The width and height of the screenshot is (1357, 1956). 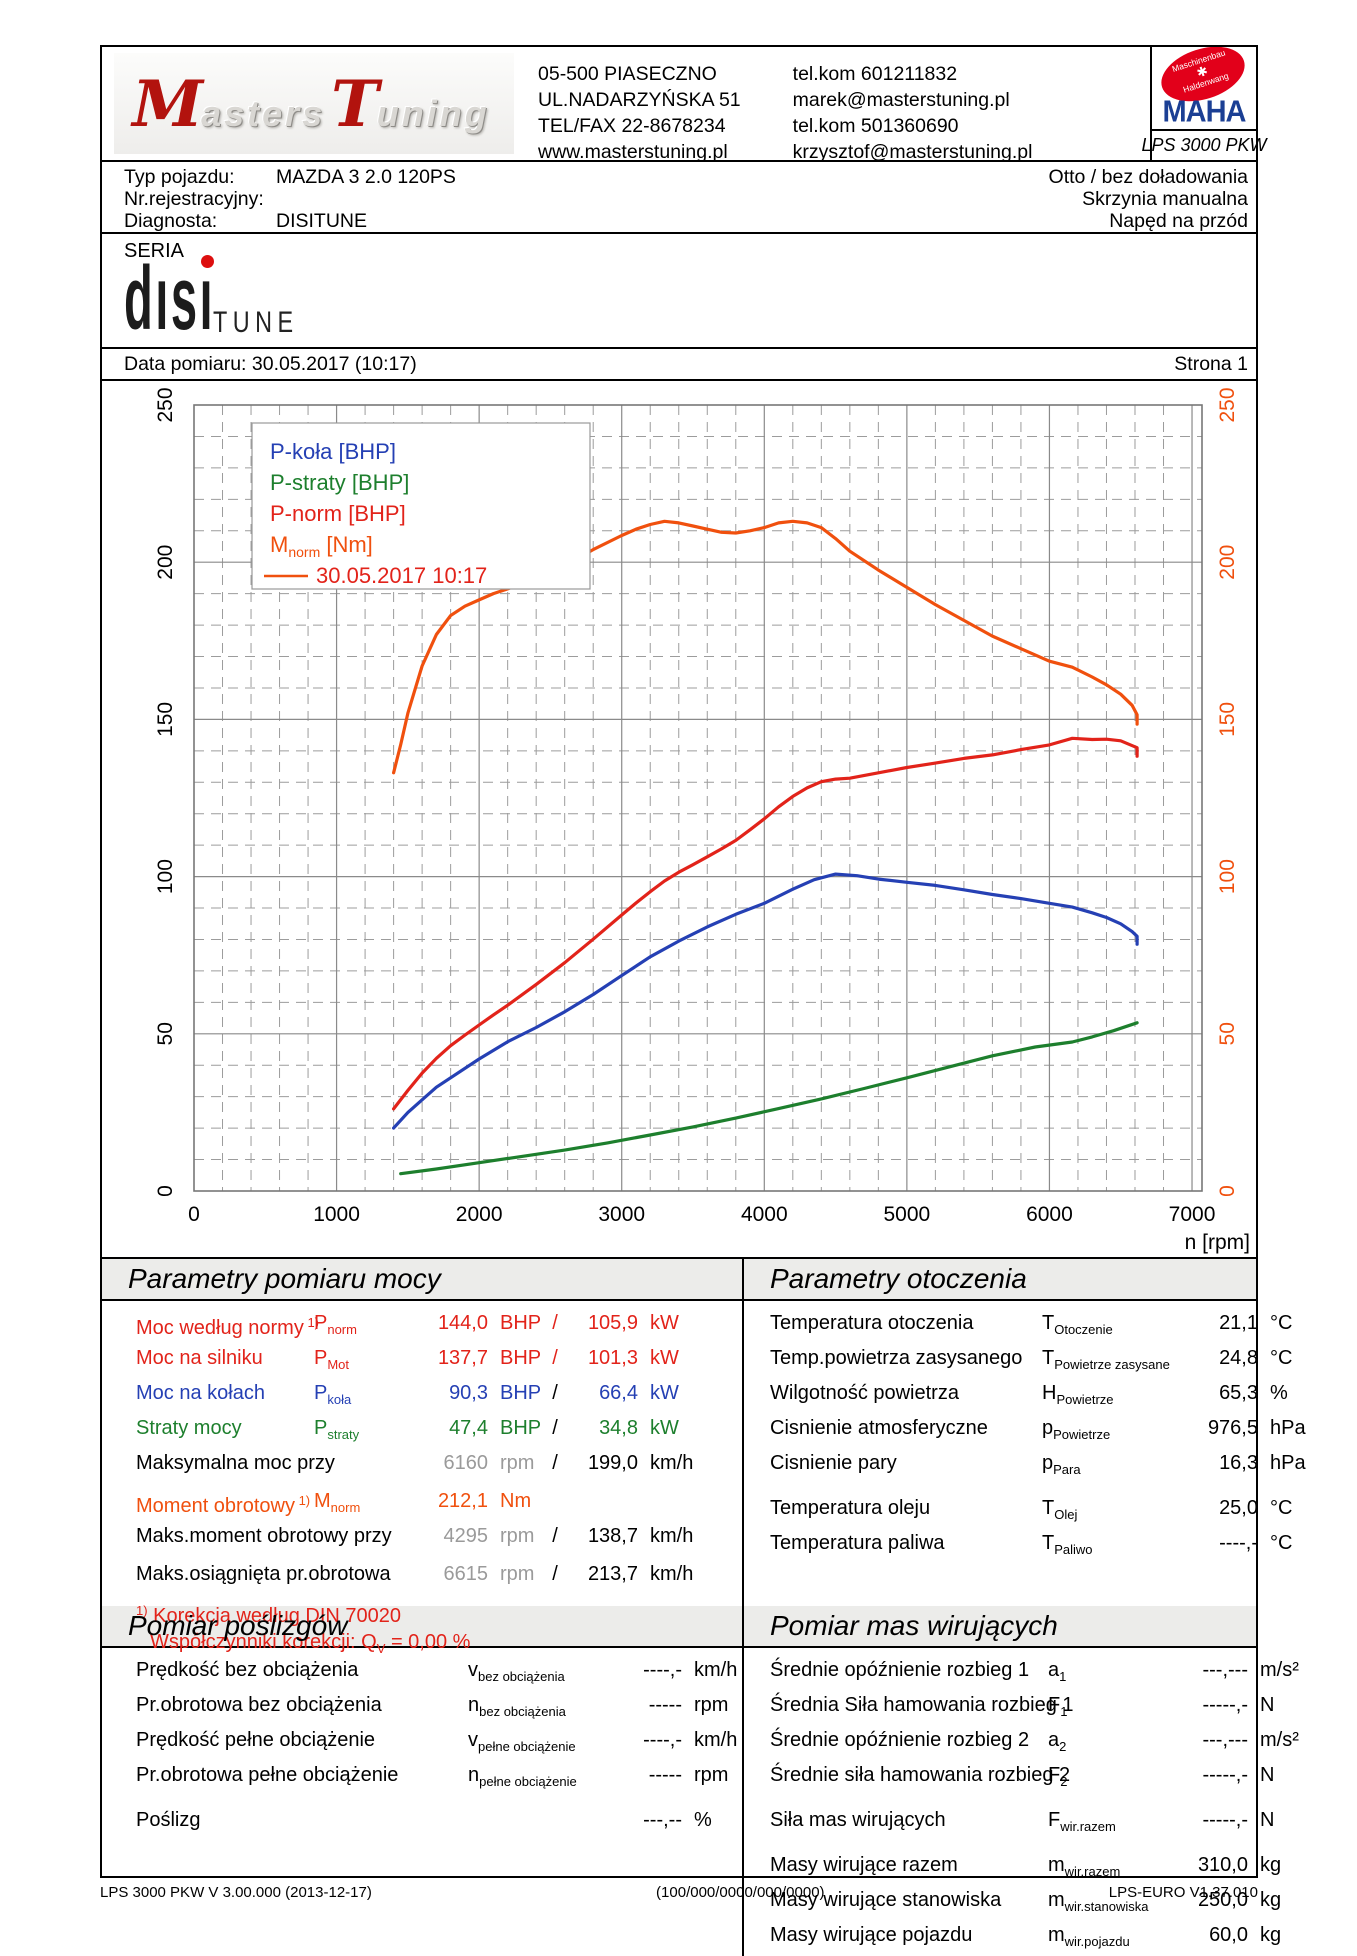 I want to click on row-label: Poślizg, so click(x=168, y=1820).